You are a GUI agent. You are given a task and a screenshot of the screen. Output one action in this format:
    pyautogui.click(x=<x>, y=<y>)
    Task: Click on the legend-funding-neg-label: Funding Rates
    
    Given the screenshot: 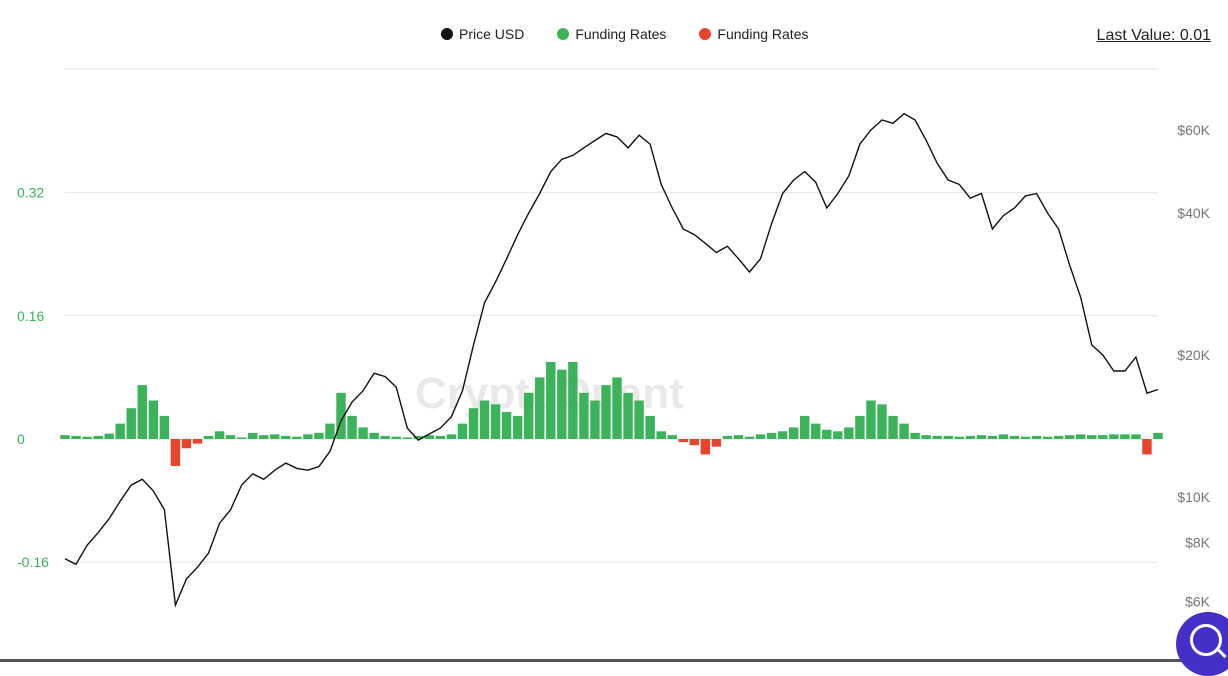 What is the action you would take?
    pyautogui.click(x=763, y=34)
    